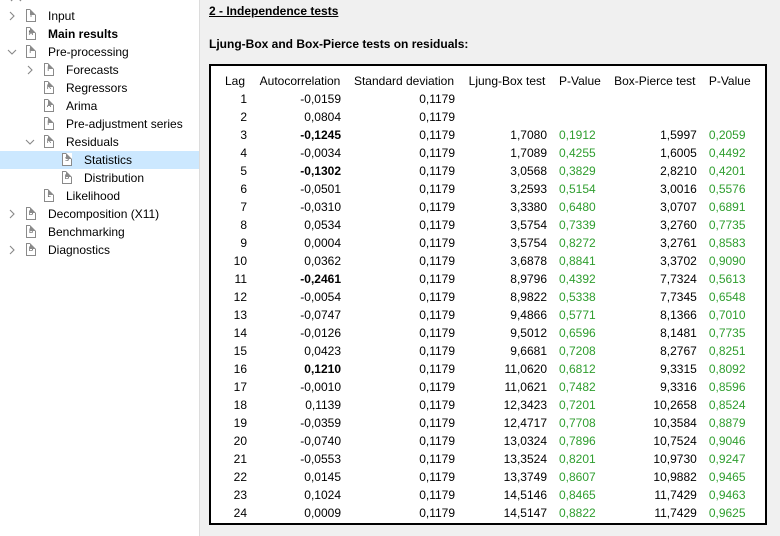  Describe the element at coordinates (577, 261) in the screenshot. I see `table-cell: 0,8841` at that location.